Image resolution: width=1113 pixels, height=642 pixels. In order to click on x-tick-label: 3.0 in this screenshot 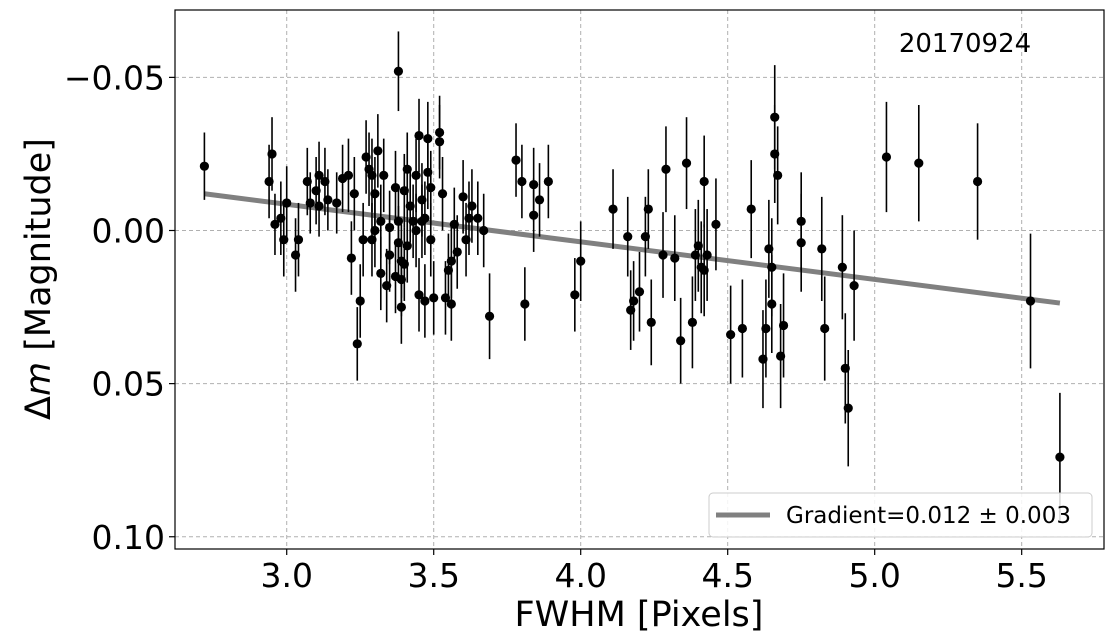, I will do `click(286, 575)`.